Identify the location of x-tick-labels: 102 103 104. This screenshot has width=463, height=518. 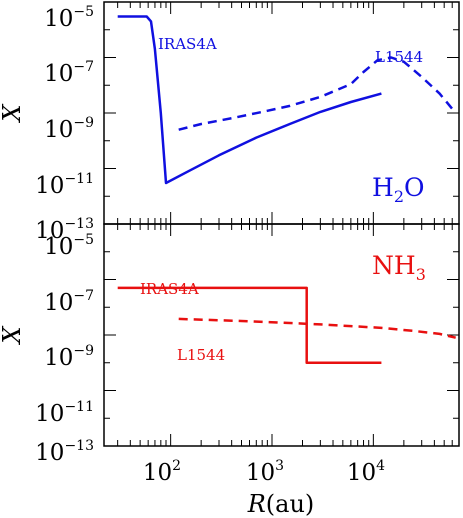
(264, 472).